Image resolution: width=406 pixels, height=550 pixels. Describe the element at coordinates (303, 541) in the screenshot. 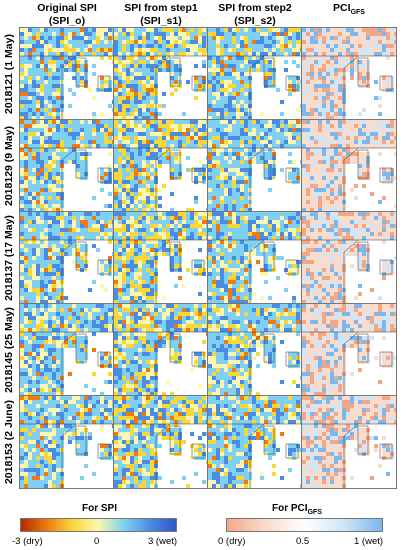

I see `pci-tick-mid: 0.5` at that location.